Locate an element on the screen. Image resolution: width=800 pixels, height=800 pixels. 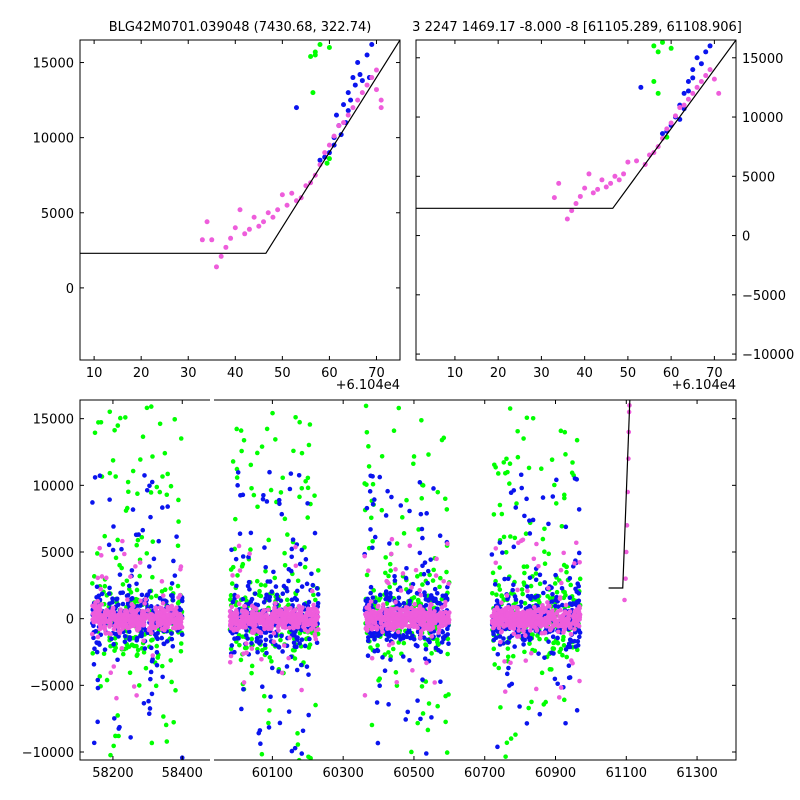
x-tick-label: 61300 is located at coordinates (696, 773).